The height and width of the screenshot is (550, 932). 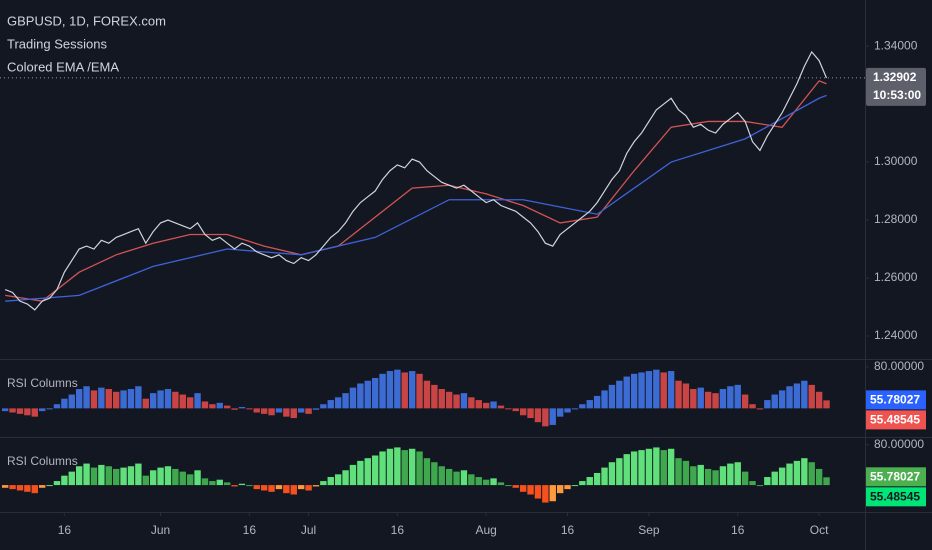 What do you see at coordinates (398, 530) in the screenshot?
I see `x-tick-label: 16` at bounding box center [398, 530].